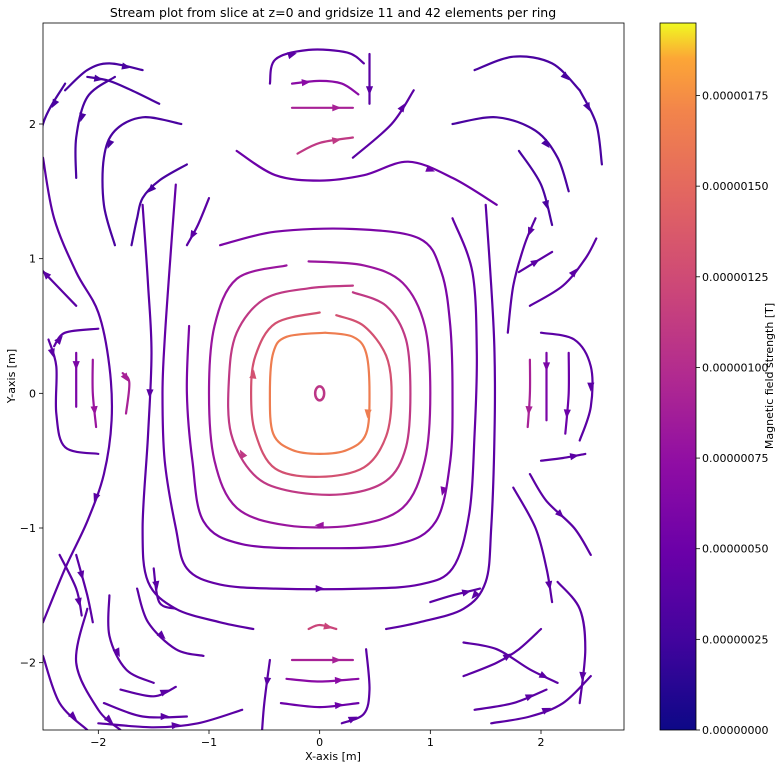  I want to click on central-loop-marker, so click(319, 393).